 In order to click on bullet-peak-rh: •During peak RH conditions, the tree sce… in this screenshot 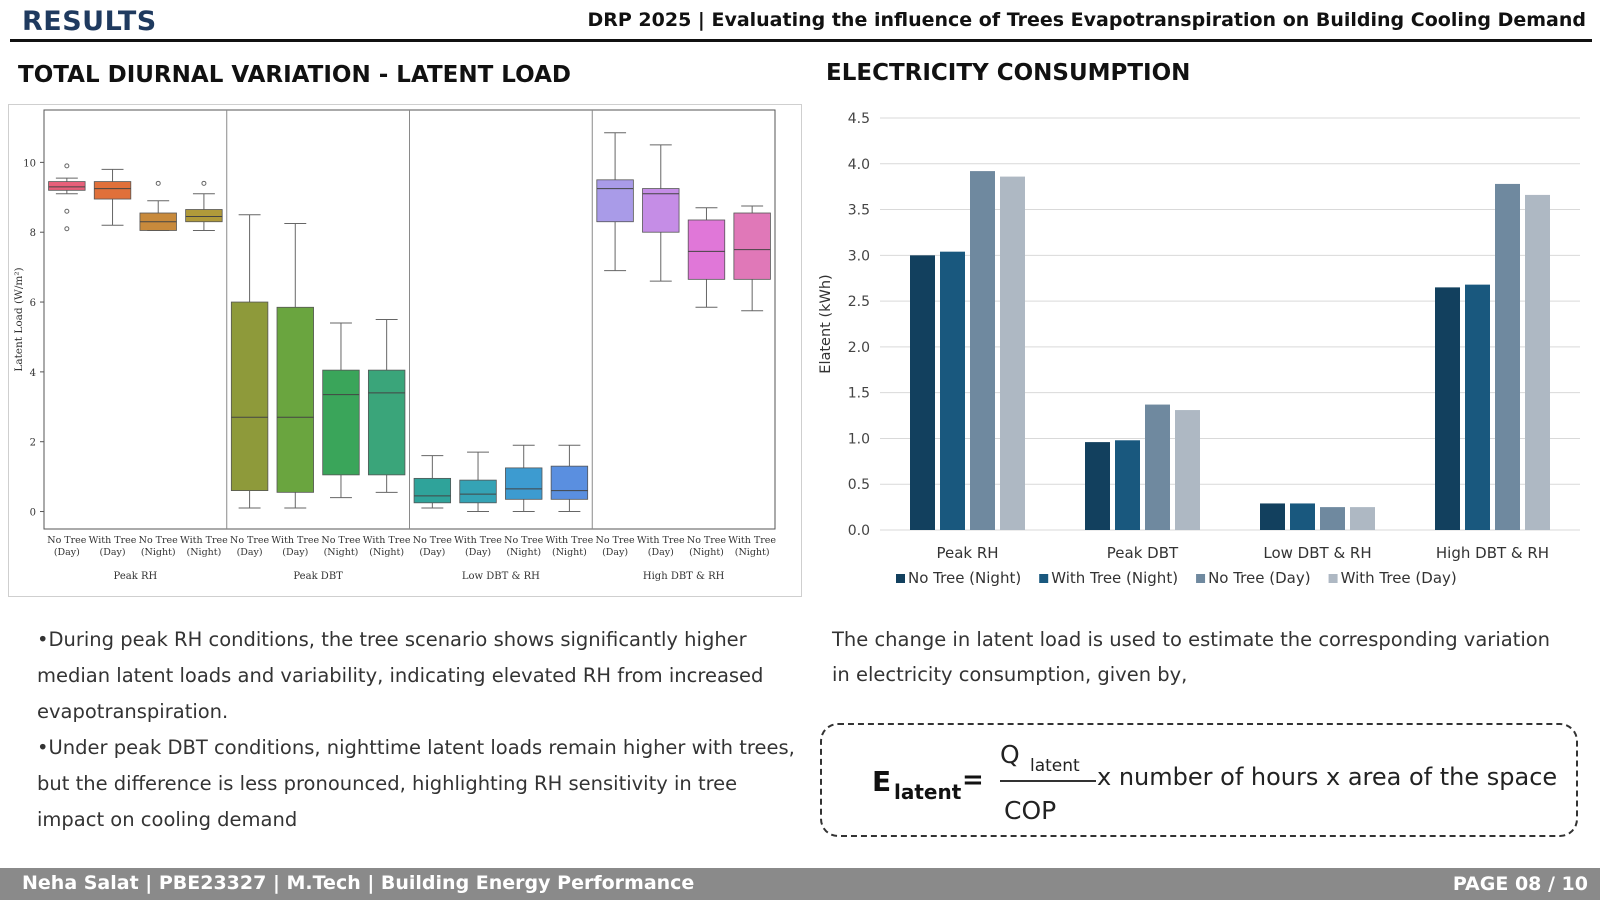, I will do `click(400, 675)`.